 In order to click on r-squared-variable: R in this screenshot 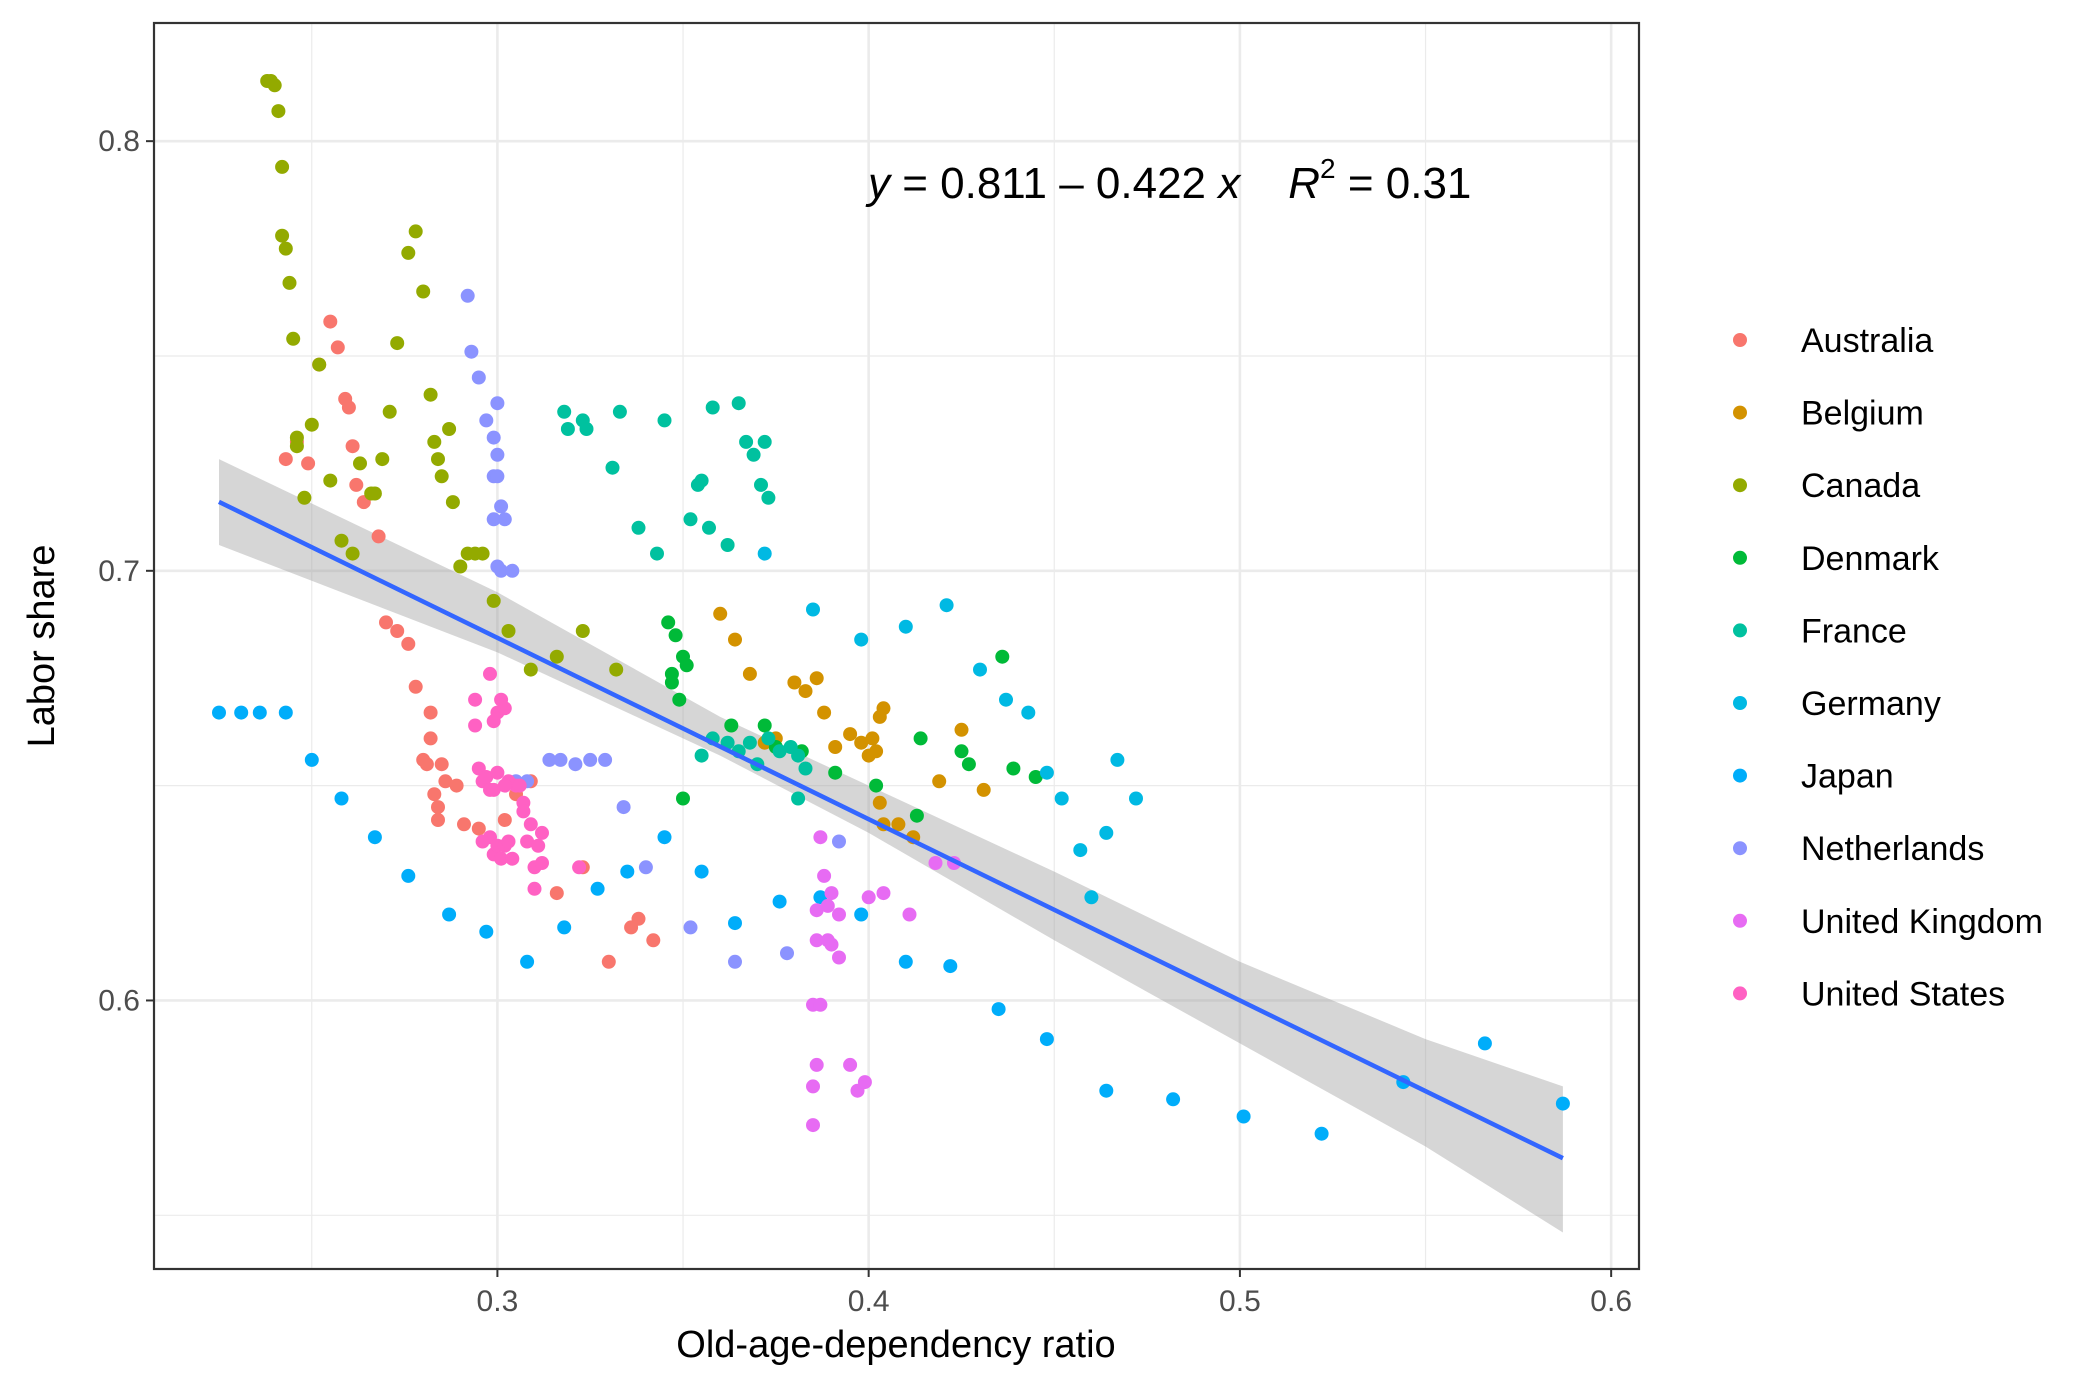, I will do `click(1304, 183)`.